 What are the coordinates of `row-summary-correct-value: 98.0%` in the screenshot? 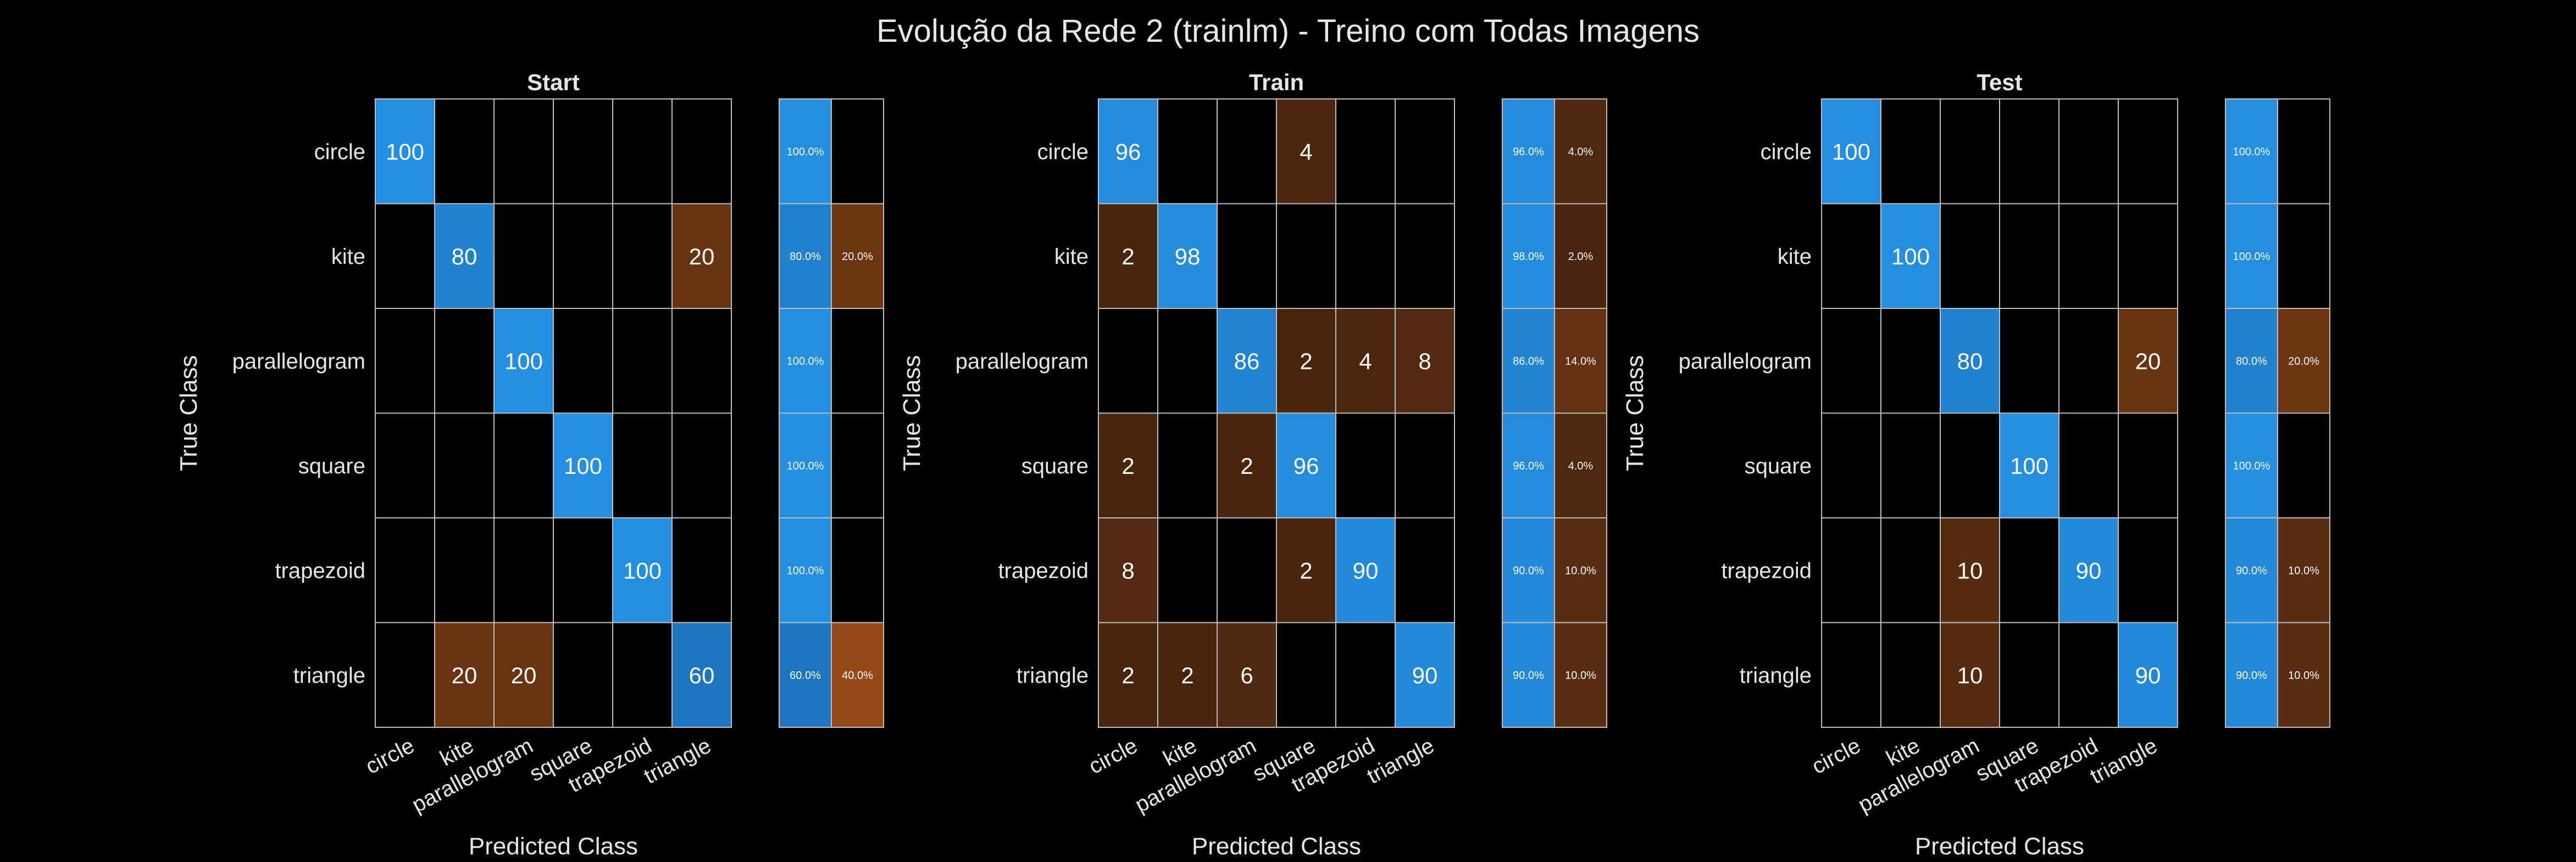 It's located at (1528, 257).